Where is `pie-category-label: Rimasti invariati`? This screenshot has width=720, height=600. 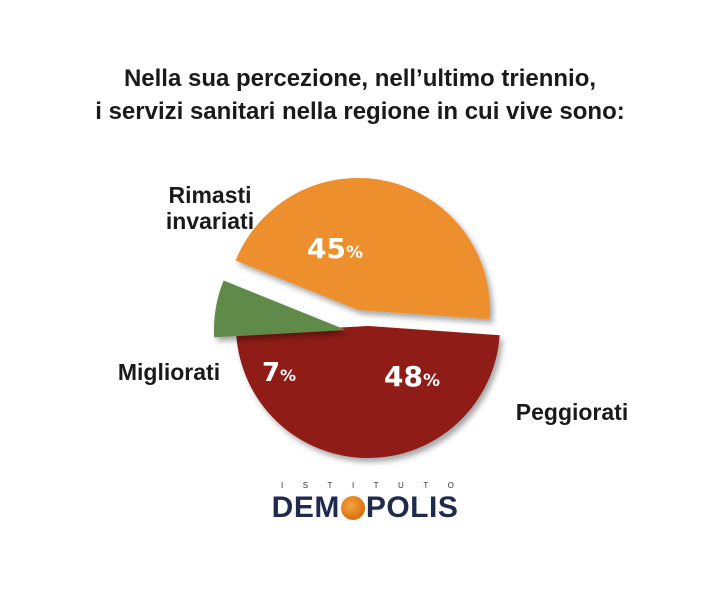 pie-category-label: Rimasti invariati is located at coordinates (210, 208).